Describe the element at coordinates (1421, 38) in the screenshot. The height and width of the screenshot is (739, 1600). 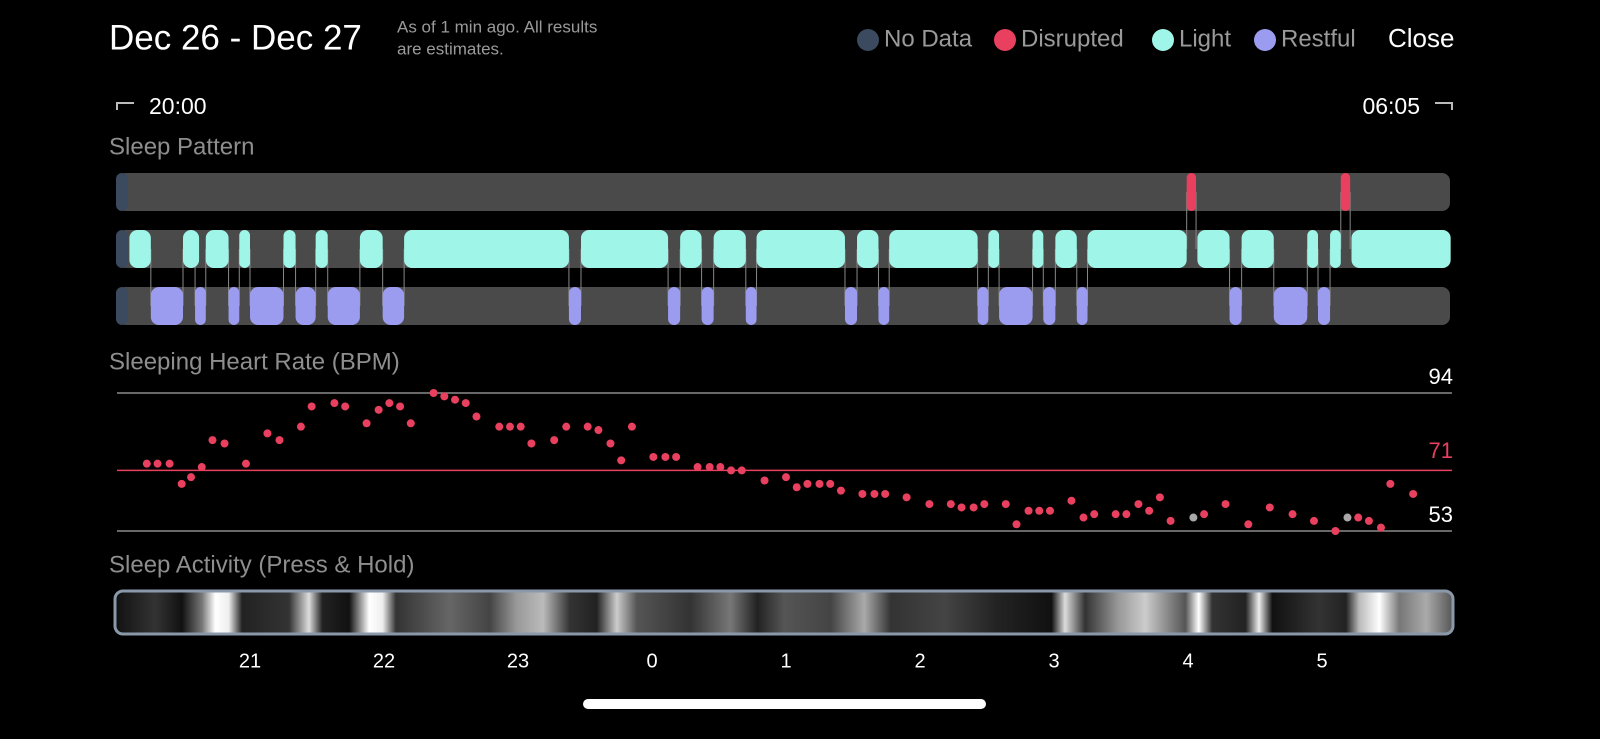
I see `close-button: Close` at that location.